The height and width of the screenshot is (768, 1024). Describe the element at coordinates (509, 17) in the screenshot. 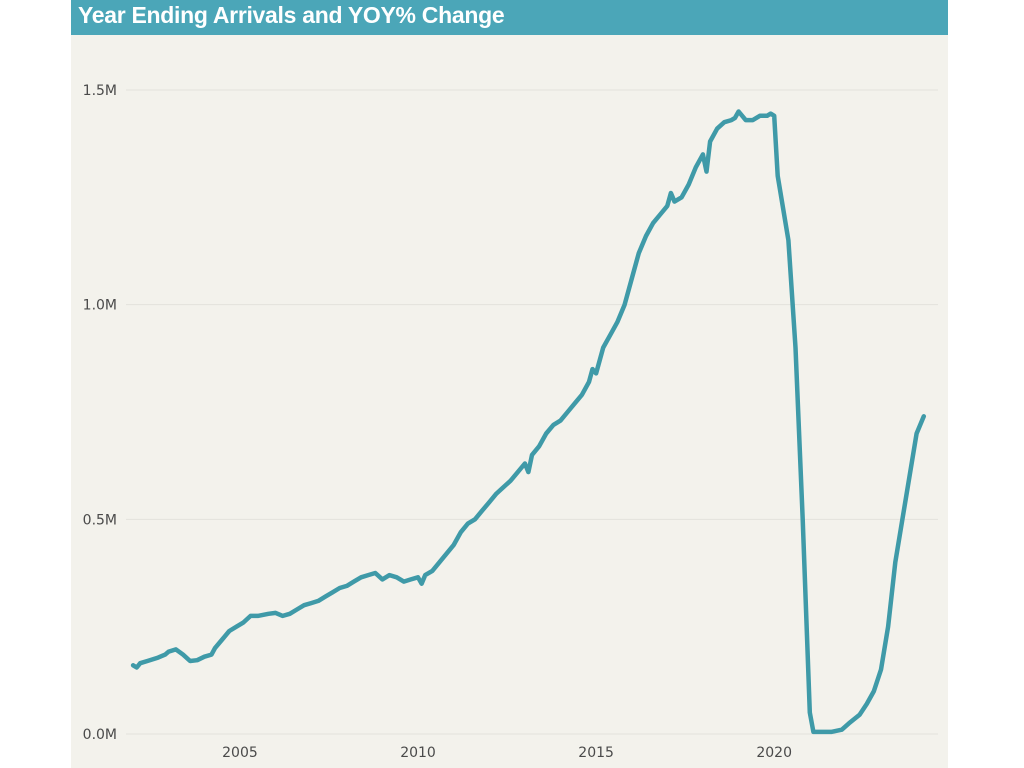

I see `title-bar: Year Ending Arrivals and YOY% Change` at that location.